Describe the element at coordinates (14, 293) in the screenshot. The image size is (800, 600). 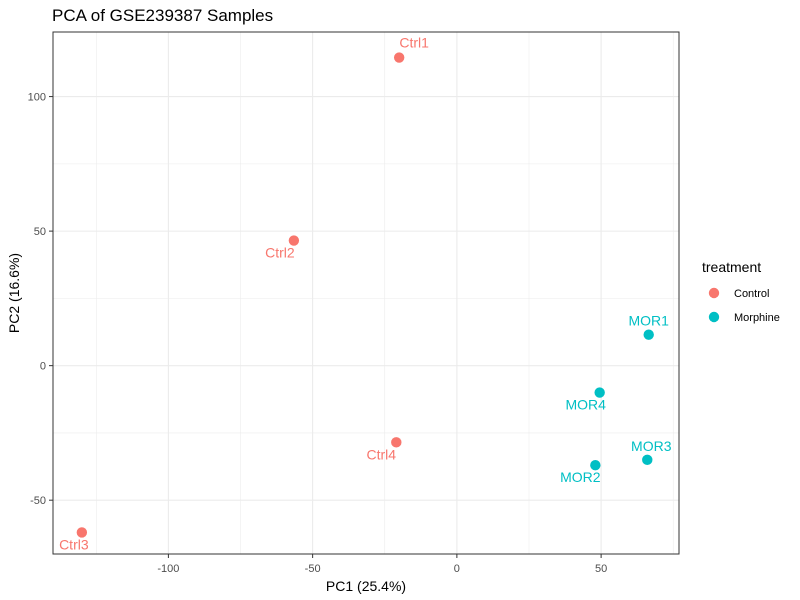
I see `y-axis-title: PC2 (16.6%)` at that location.